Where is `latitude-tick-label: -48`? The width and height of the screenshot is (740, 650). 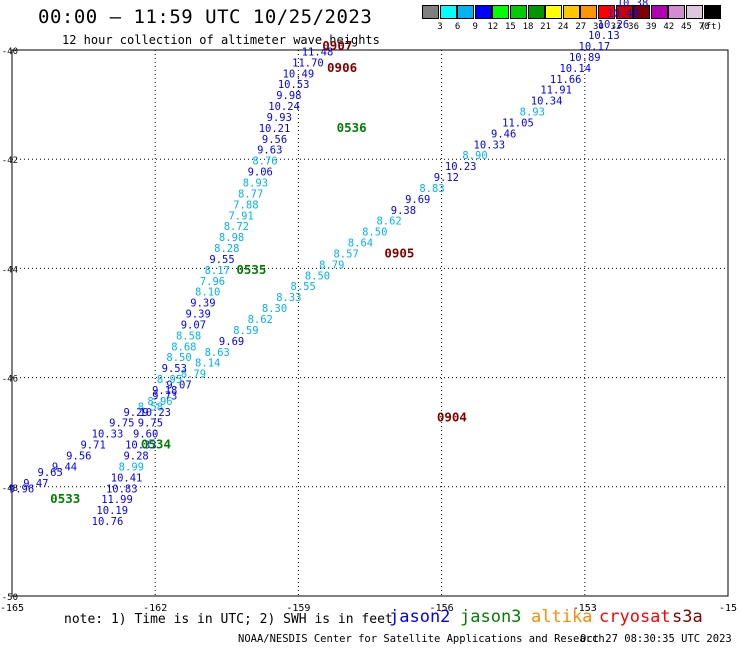
latitude-tick-label: -48 is located at coordinates (10, 489).